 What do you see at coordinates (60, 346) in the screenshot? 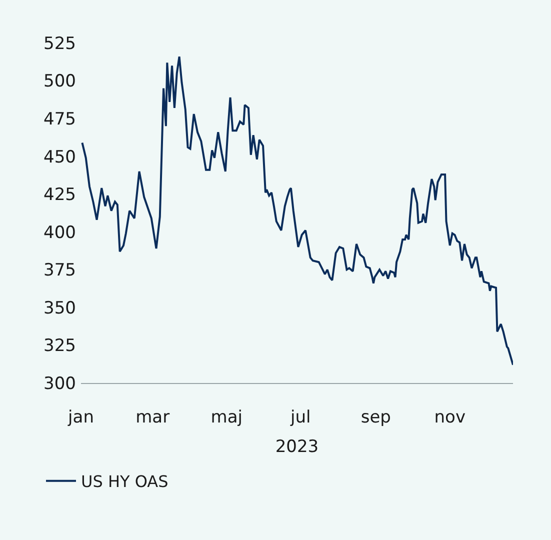
I see `y-tick-label: 325` at bounding box center [60, 346].